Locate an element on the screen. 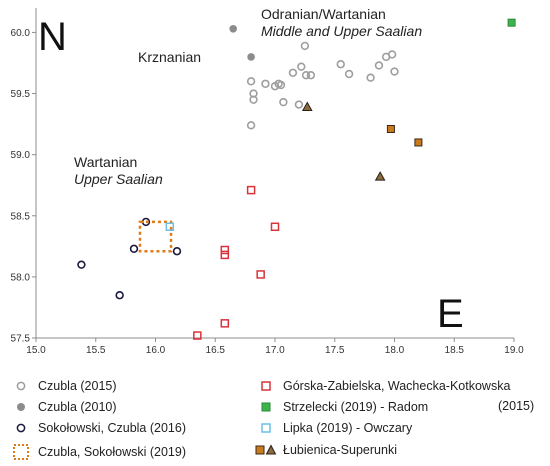  legend-label: Strzelecki (2019) - Radom is located at coordinates (356, 407).